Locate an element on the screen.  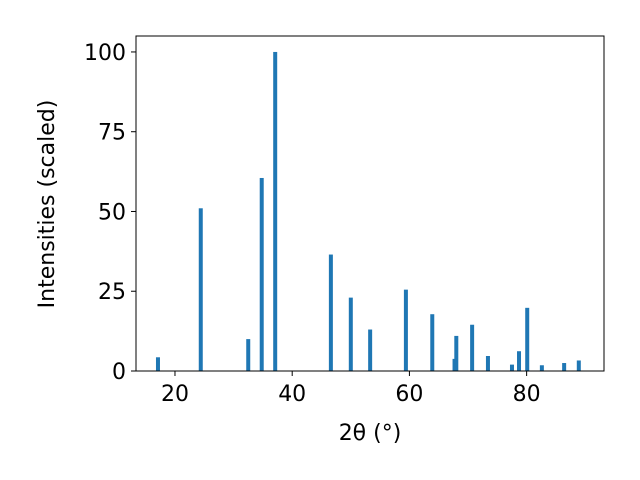
y-axis-label: Intensities (scaled) is located at coordinates (47, 204).